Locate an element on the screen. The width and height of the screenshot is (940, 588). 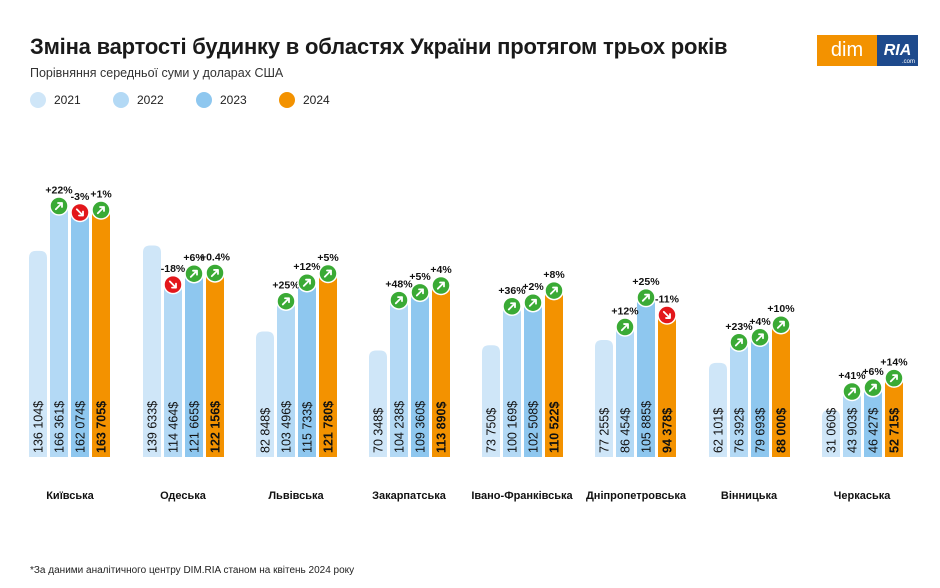
category-label: Дніпропетровська is located at coordinates (636, 496).